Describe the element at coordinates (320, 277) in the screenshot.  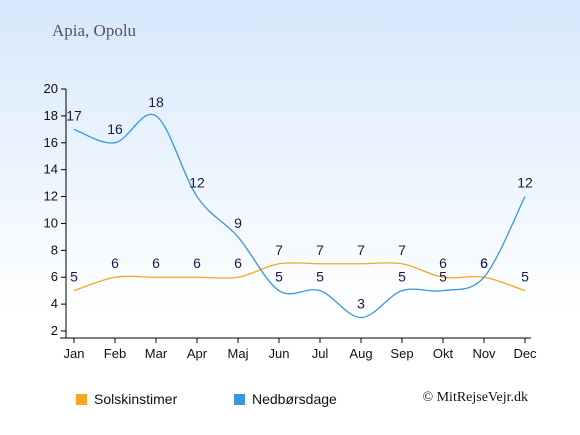
I see `data-label-rain-Jul: 5` at that location.